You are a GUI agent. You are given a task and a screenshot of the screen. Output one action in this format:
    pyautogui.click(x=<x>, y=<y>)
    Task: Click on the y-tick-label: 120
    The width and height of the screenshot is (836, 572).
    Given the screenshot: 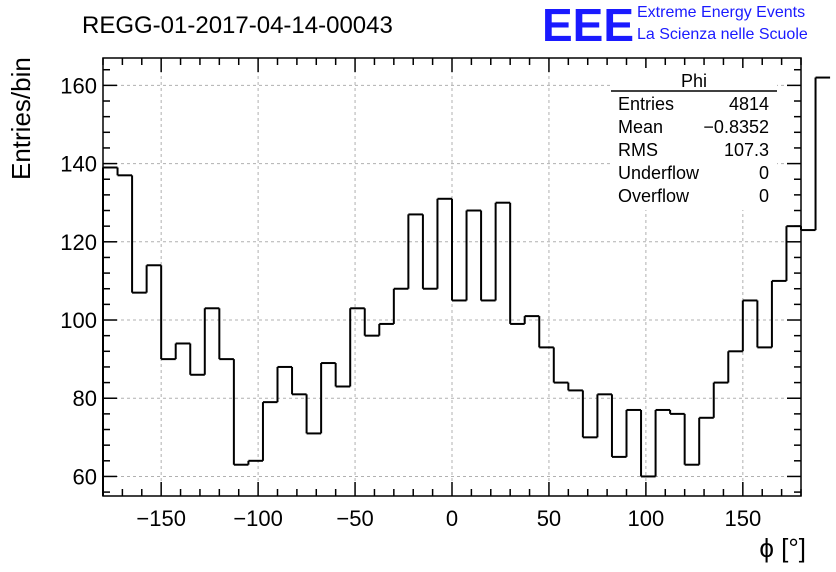 What is the action you would take?
    pyautogui.click(x=78, y=242)
    